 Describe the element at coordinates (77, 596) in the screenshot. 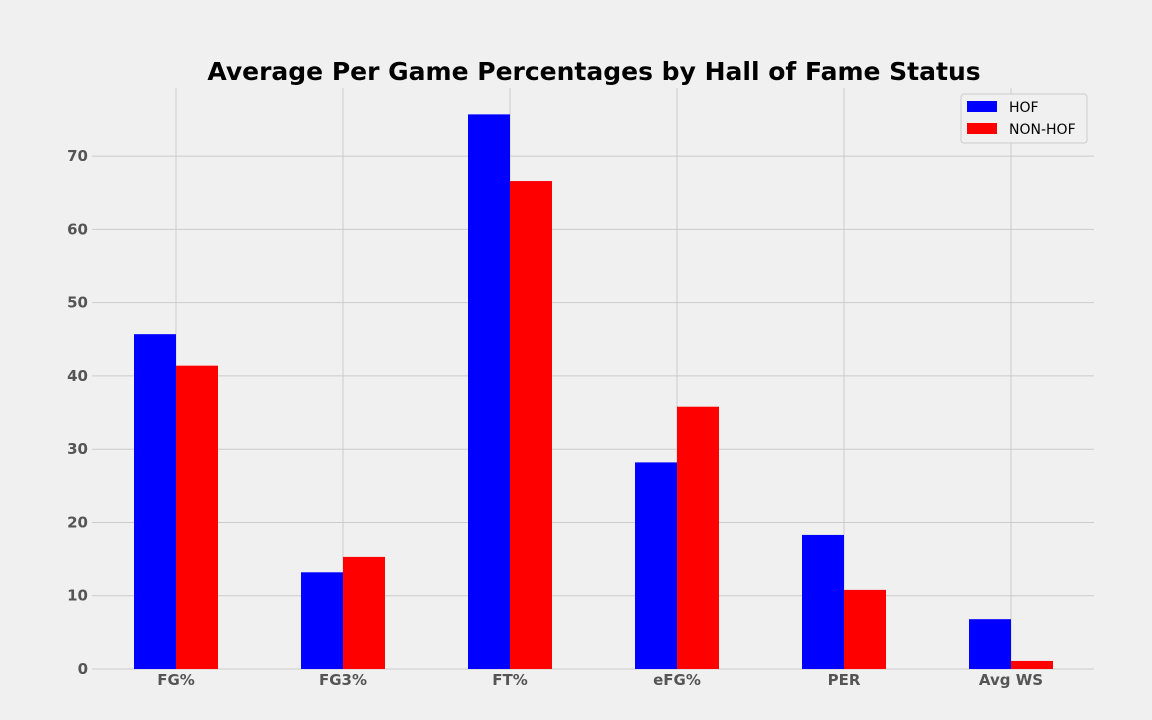

I see `y-tick-label: 10` at that location.